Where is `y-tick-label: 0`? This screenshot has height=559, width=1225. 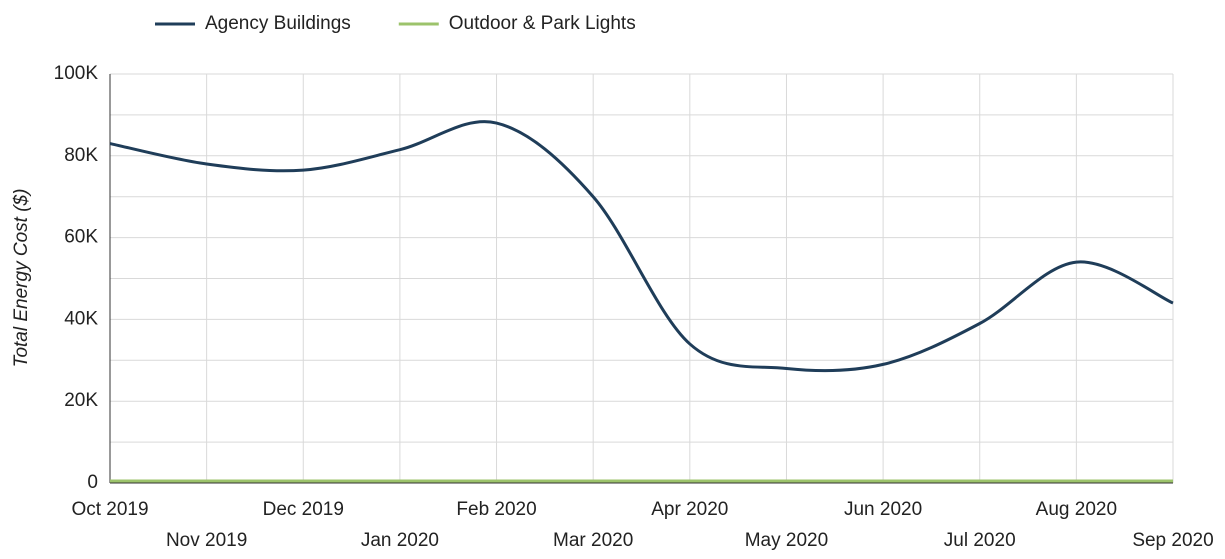 y-tick-label: 0 is located at coordinates (92, 482).